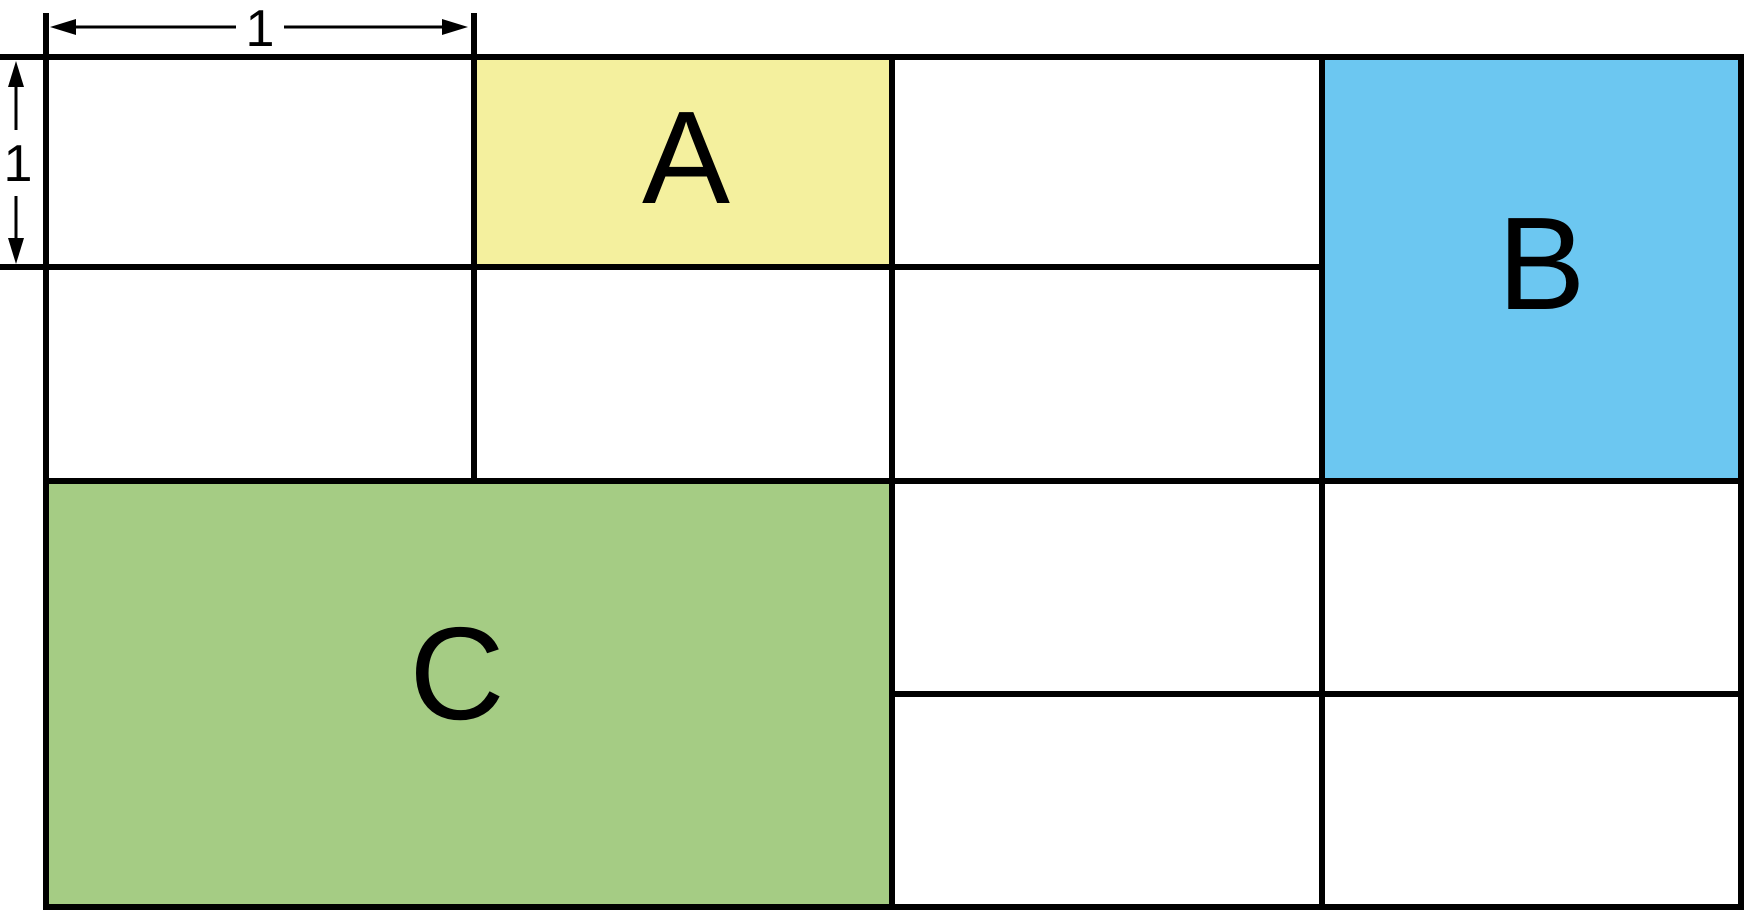 Image resolution: width=1749 pixels, height=911 pixels. I want to click on region-b: B, so click(1531, 269).